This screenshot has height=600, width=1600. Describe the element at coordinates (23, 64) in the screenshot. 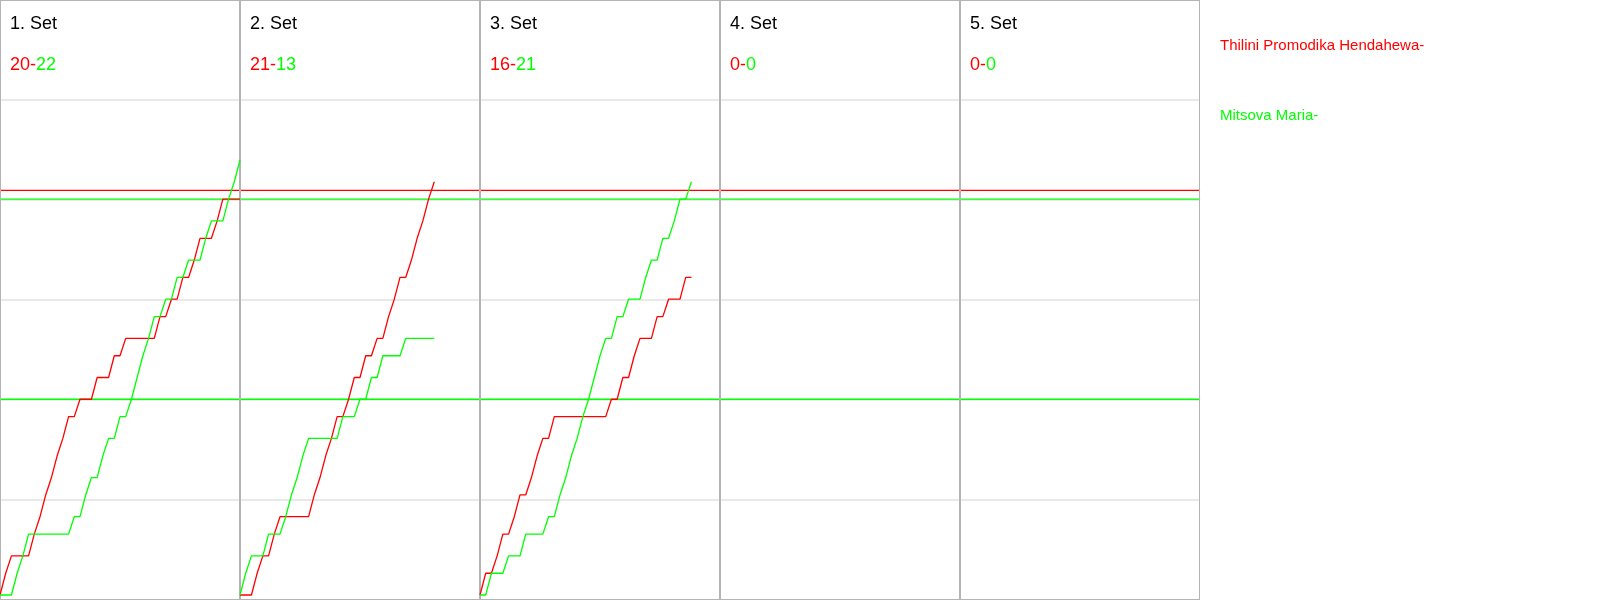

I see `text: 20-` at that location.